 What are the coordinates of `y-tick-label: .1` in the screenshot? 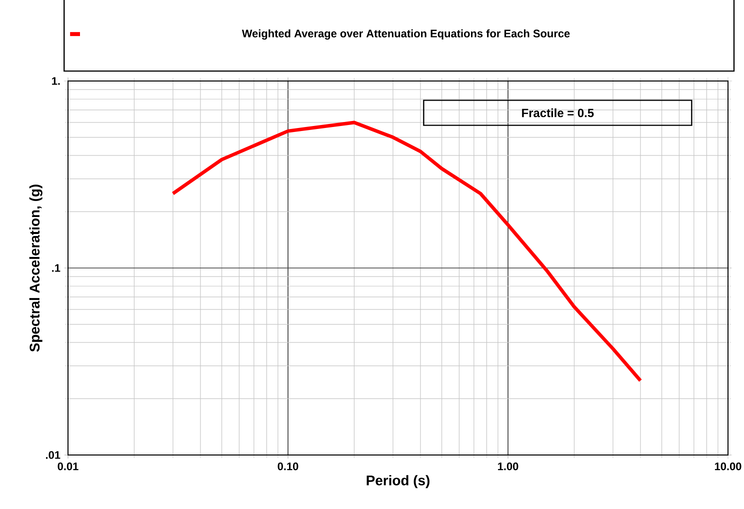 It's located at (56, 268).